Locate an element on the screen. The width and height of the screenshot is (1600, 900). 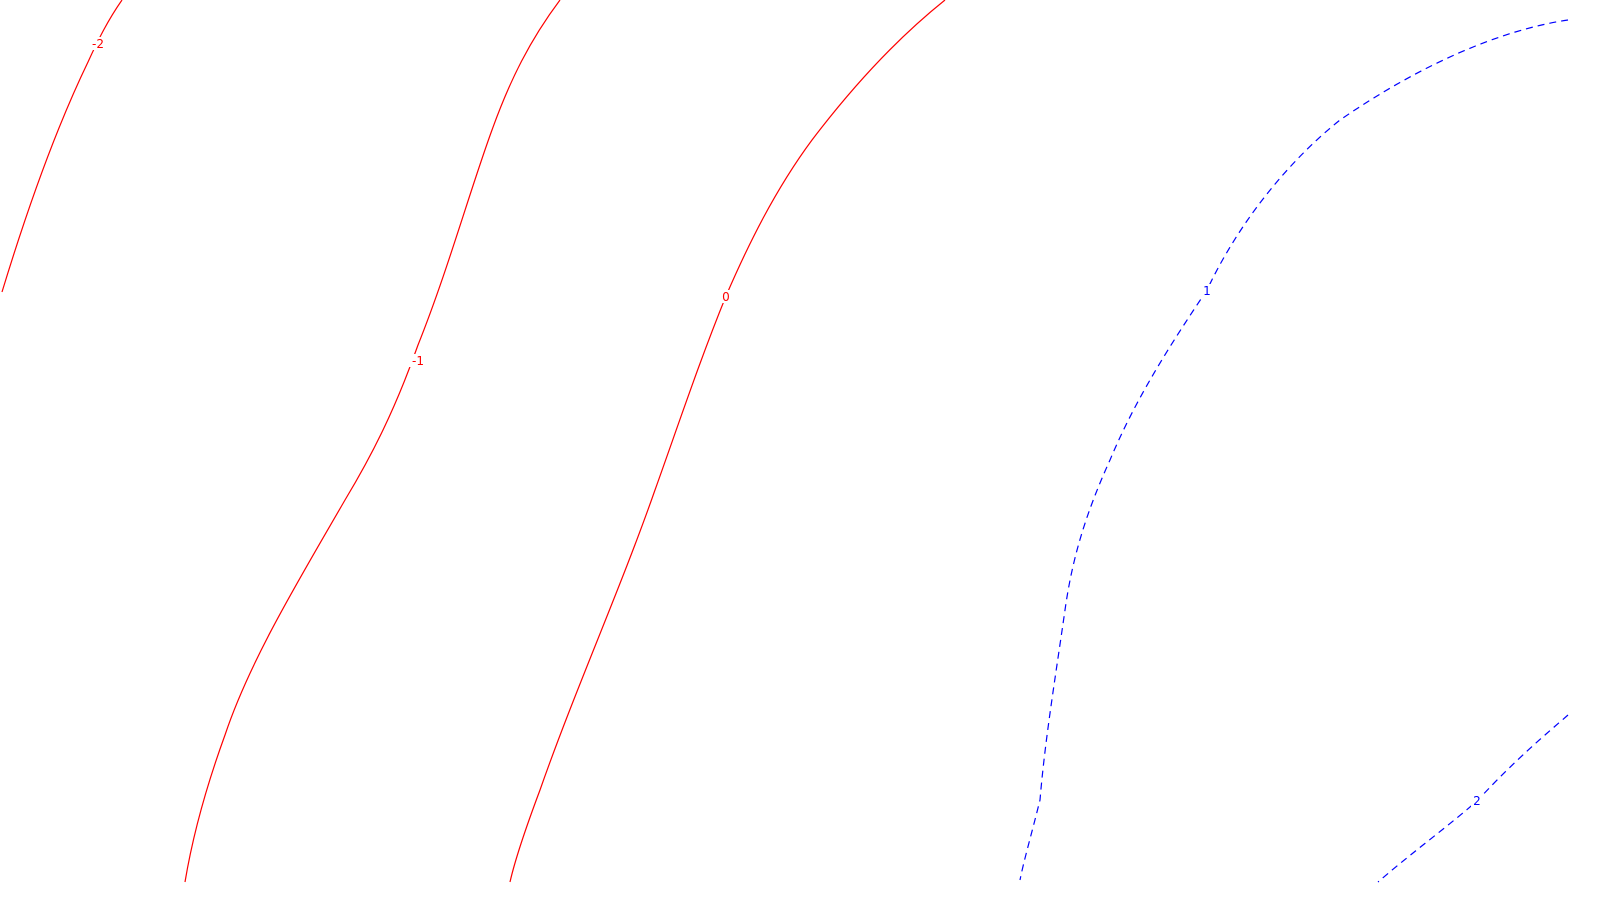
contour-label-2: 2 is located at coordinates (1477, 801).